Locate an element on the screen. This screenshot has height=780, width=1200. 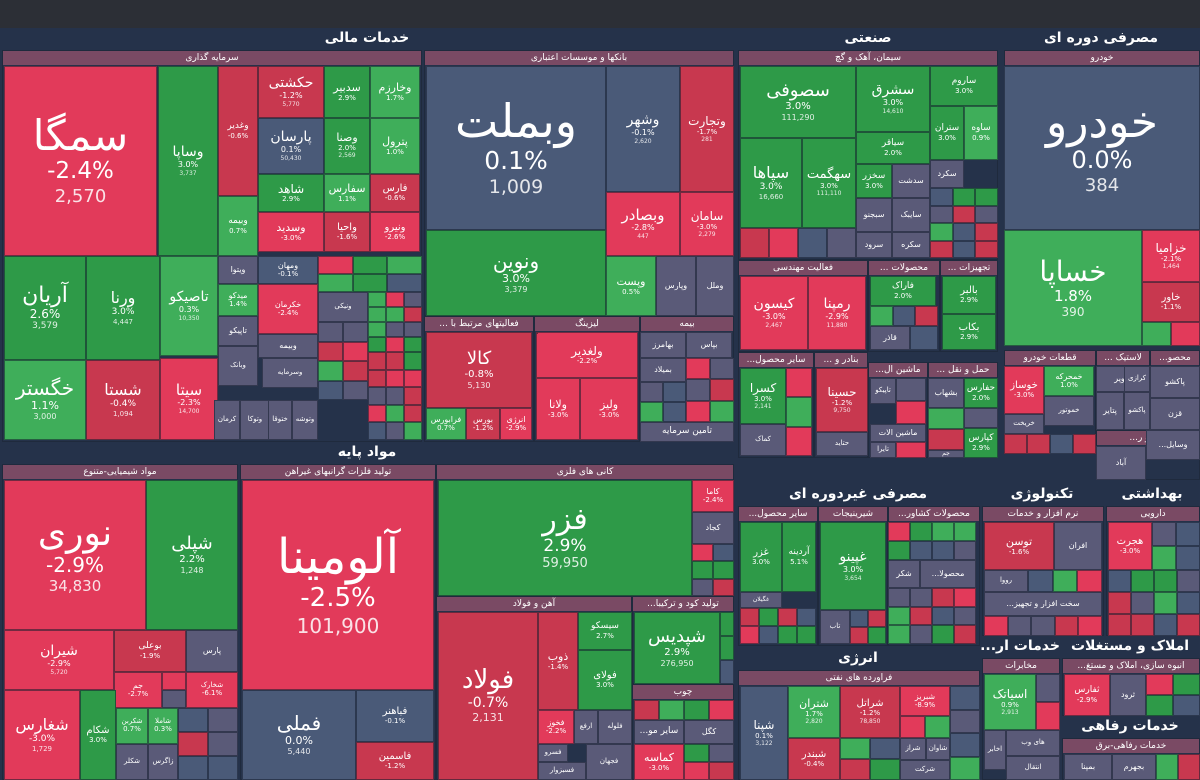
industry-title: قطعات خودرو is located at coordinates (1050, 358).